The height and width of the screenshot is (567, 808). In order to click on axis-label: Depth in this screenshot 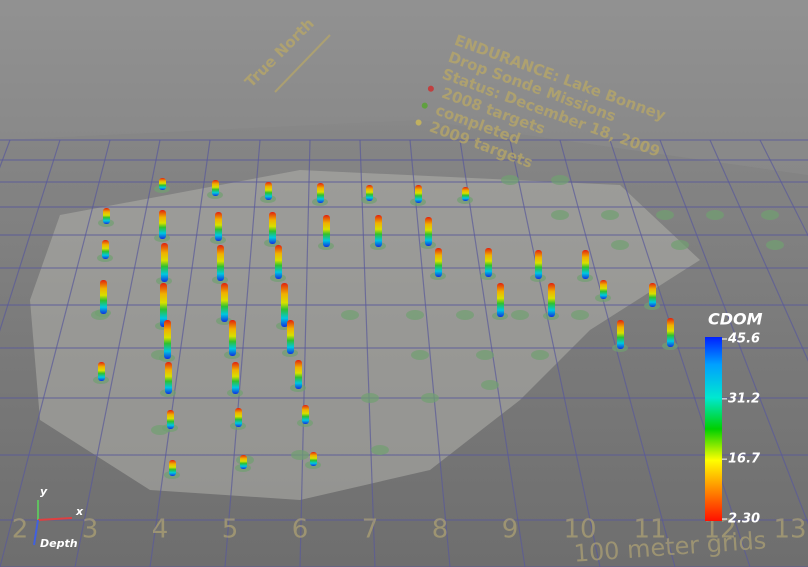, I will do `click(59, 543)`.